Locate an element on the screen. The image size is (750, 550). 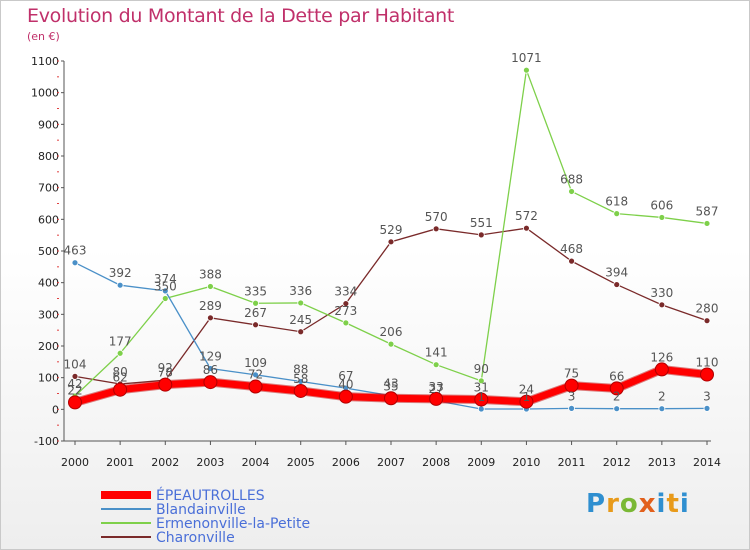
data-label: 206 is located at coordinates (391, 332).